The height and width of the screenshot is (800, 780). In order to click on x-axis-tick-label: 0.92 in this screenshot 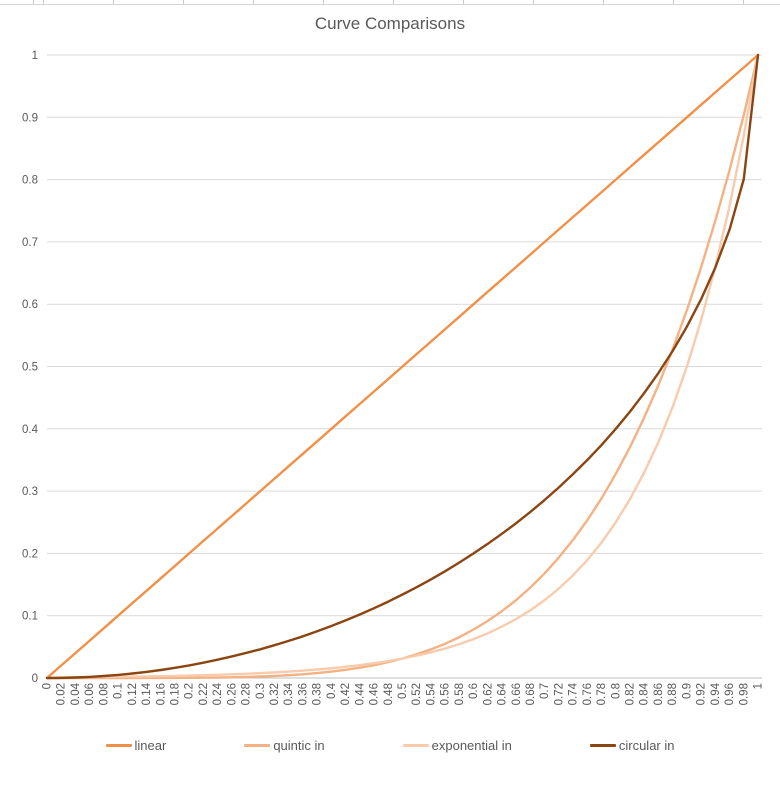, I will do `click(702, 694)`.